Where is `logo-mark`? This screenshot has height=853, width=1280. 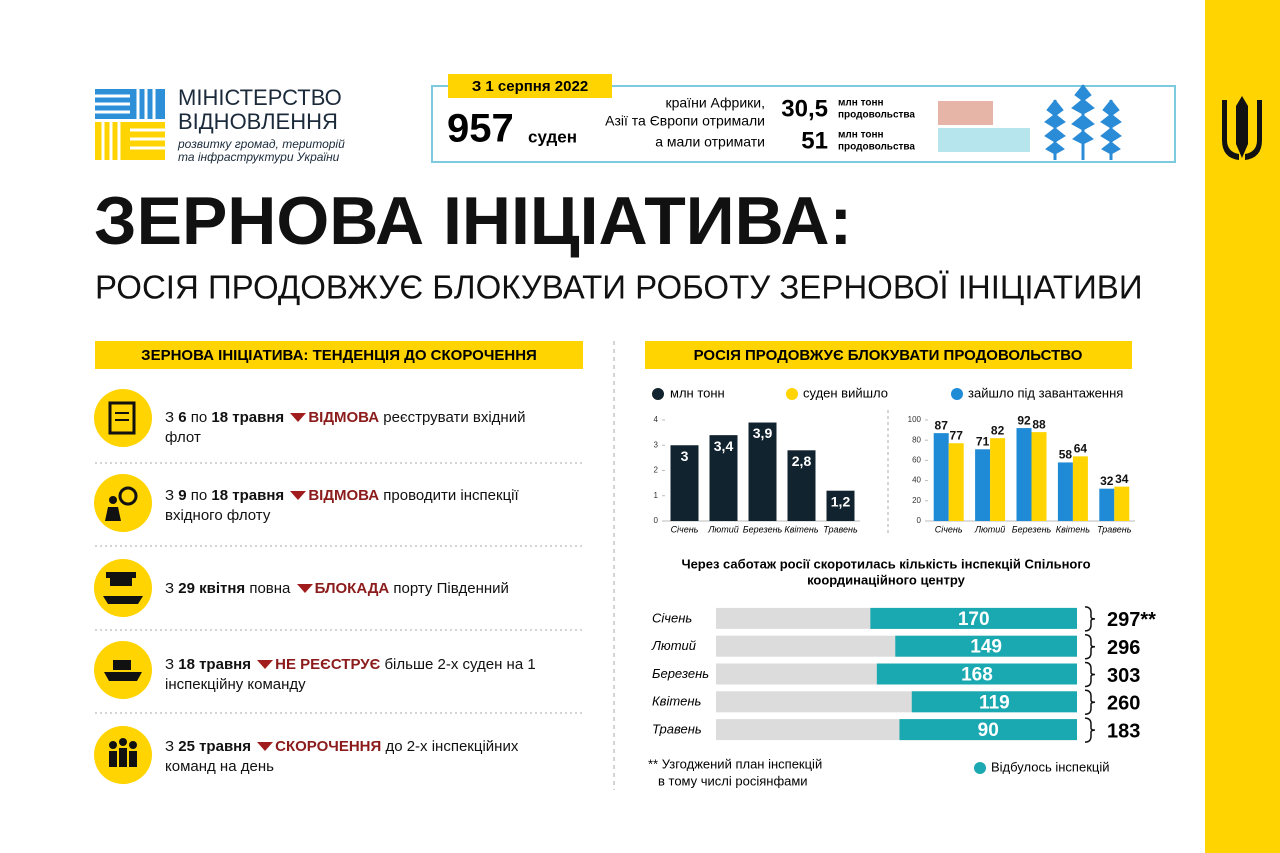
logo-mark is located at coordinates (130, 124).